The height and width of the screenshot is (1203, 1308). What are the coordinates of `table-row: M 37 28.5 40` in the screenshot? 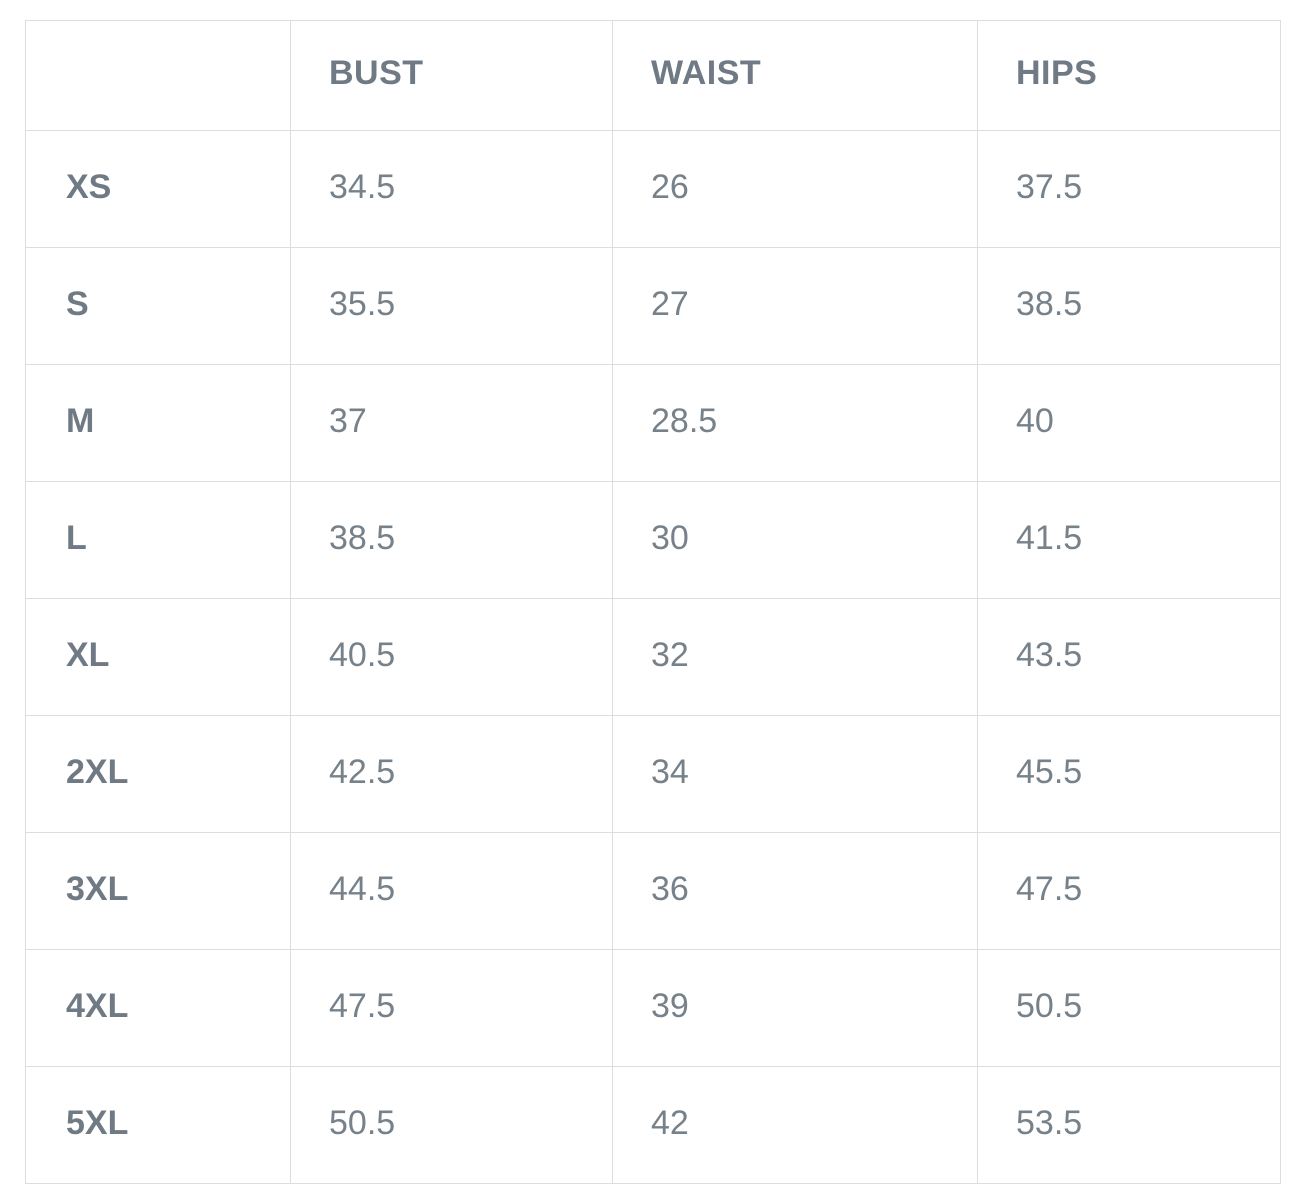 It's located at (653, 423).